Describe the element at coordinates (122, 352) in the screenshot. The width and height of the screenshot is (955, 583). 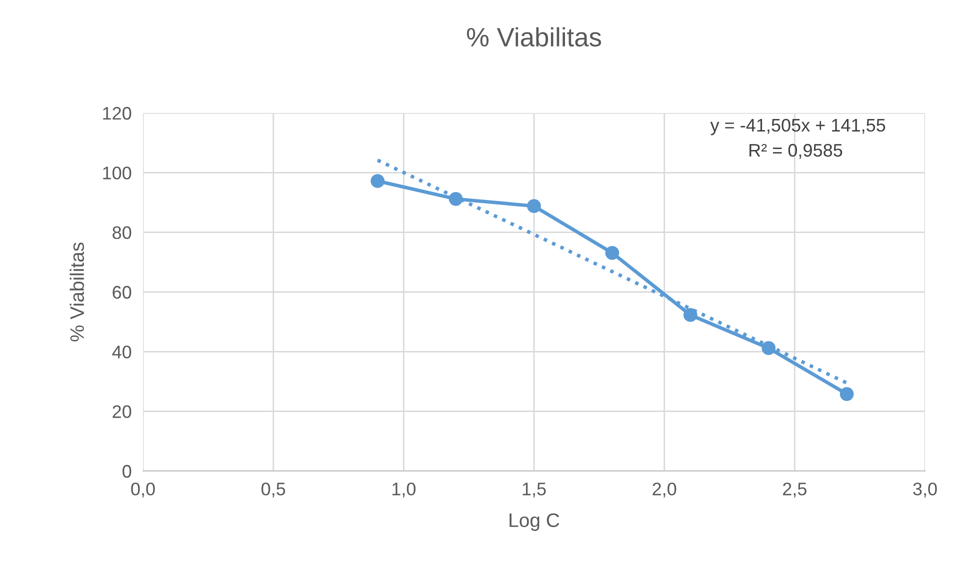
I see `y-tick-label: 40` at that location.